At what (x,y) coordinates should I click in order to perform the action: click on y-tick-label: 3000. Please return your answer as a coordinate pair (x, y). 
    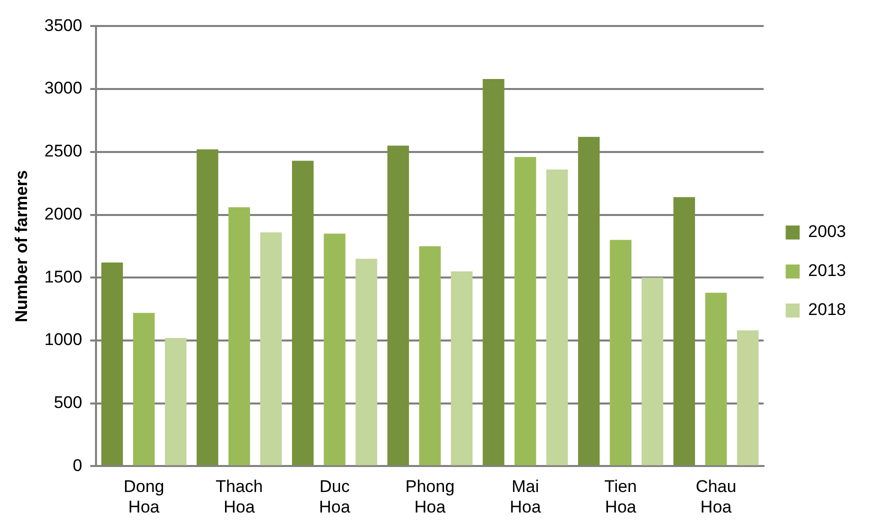
    Looking at the image, I should click on (63, 88).